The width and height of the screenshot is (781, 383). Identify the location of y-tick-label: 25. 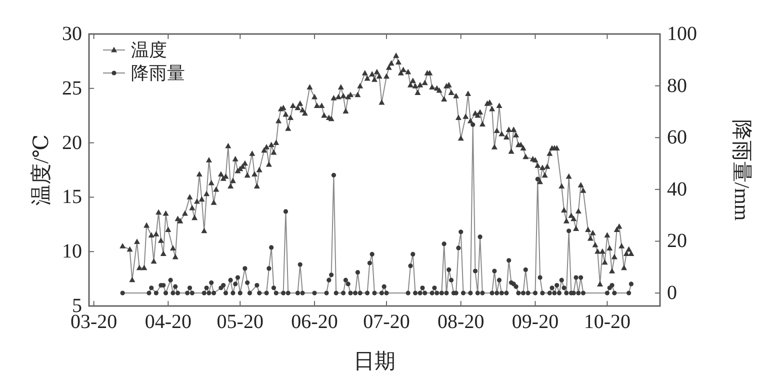
(72, 88).